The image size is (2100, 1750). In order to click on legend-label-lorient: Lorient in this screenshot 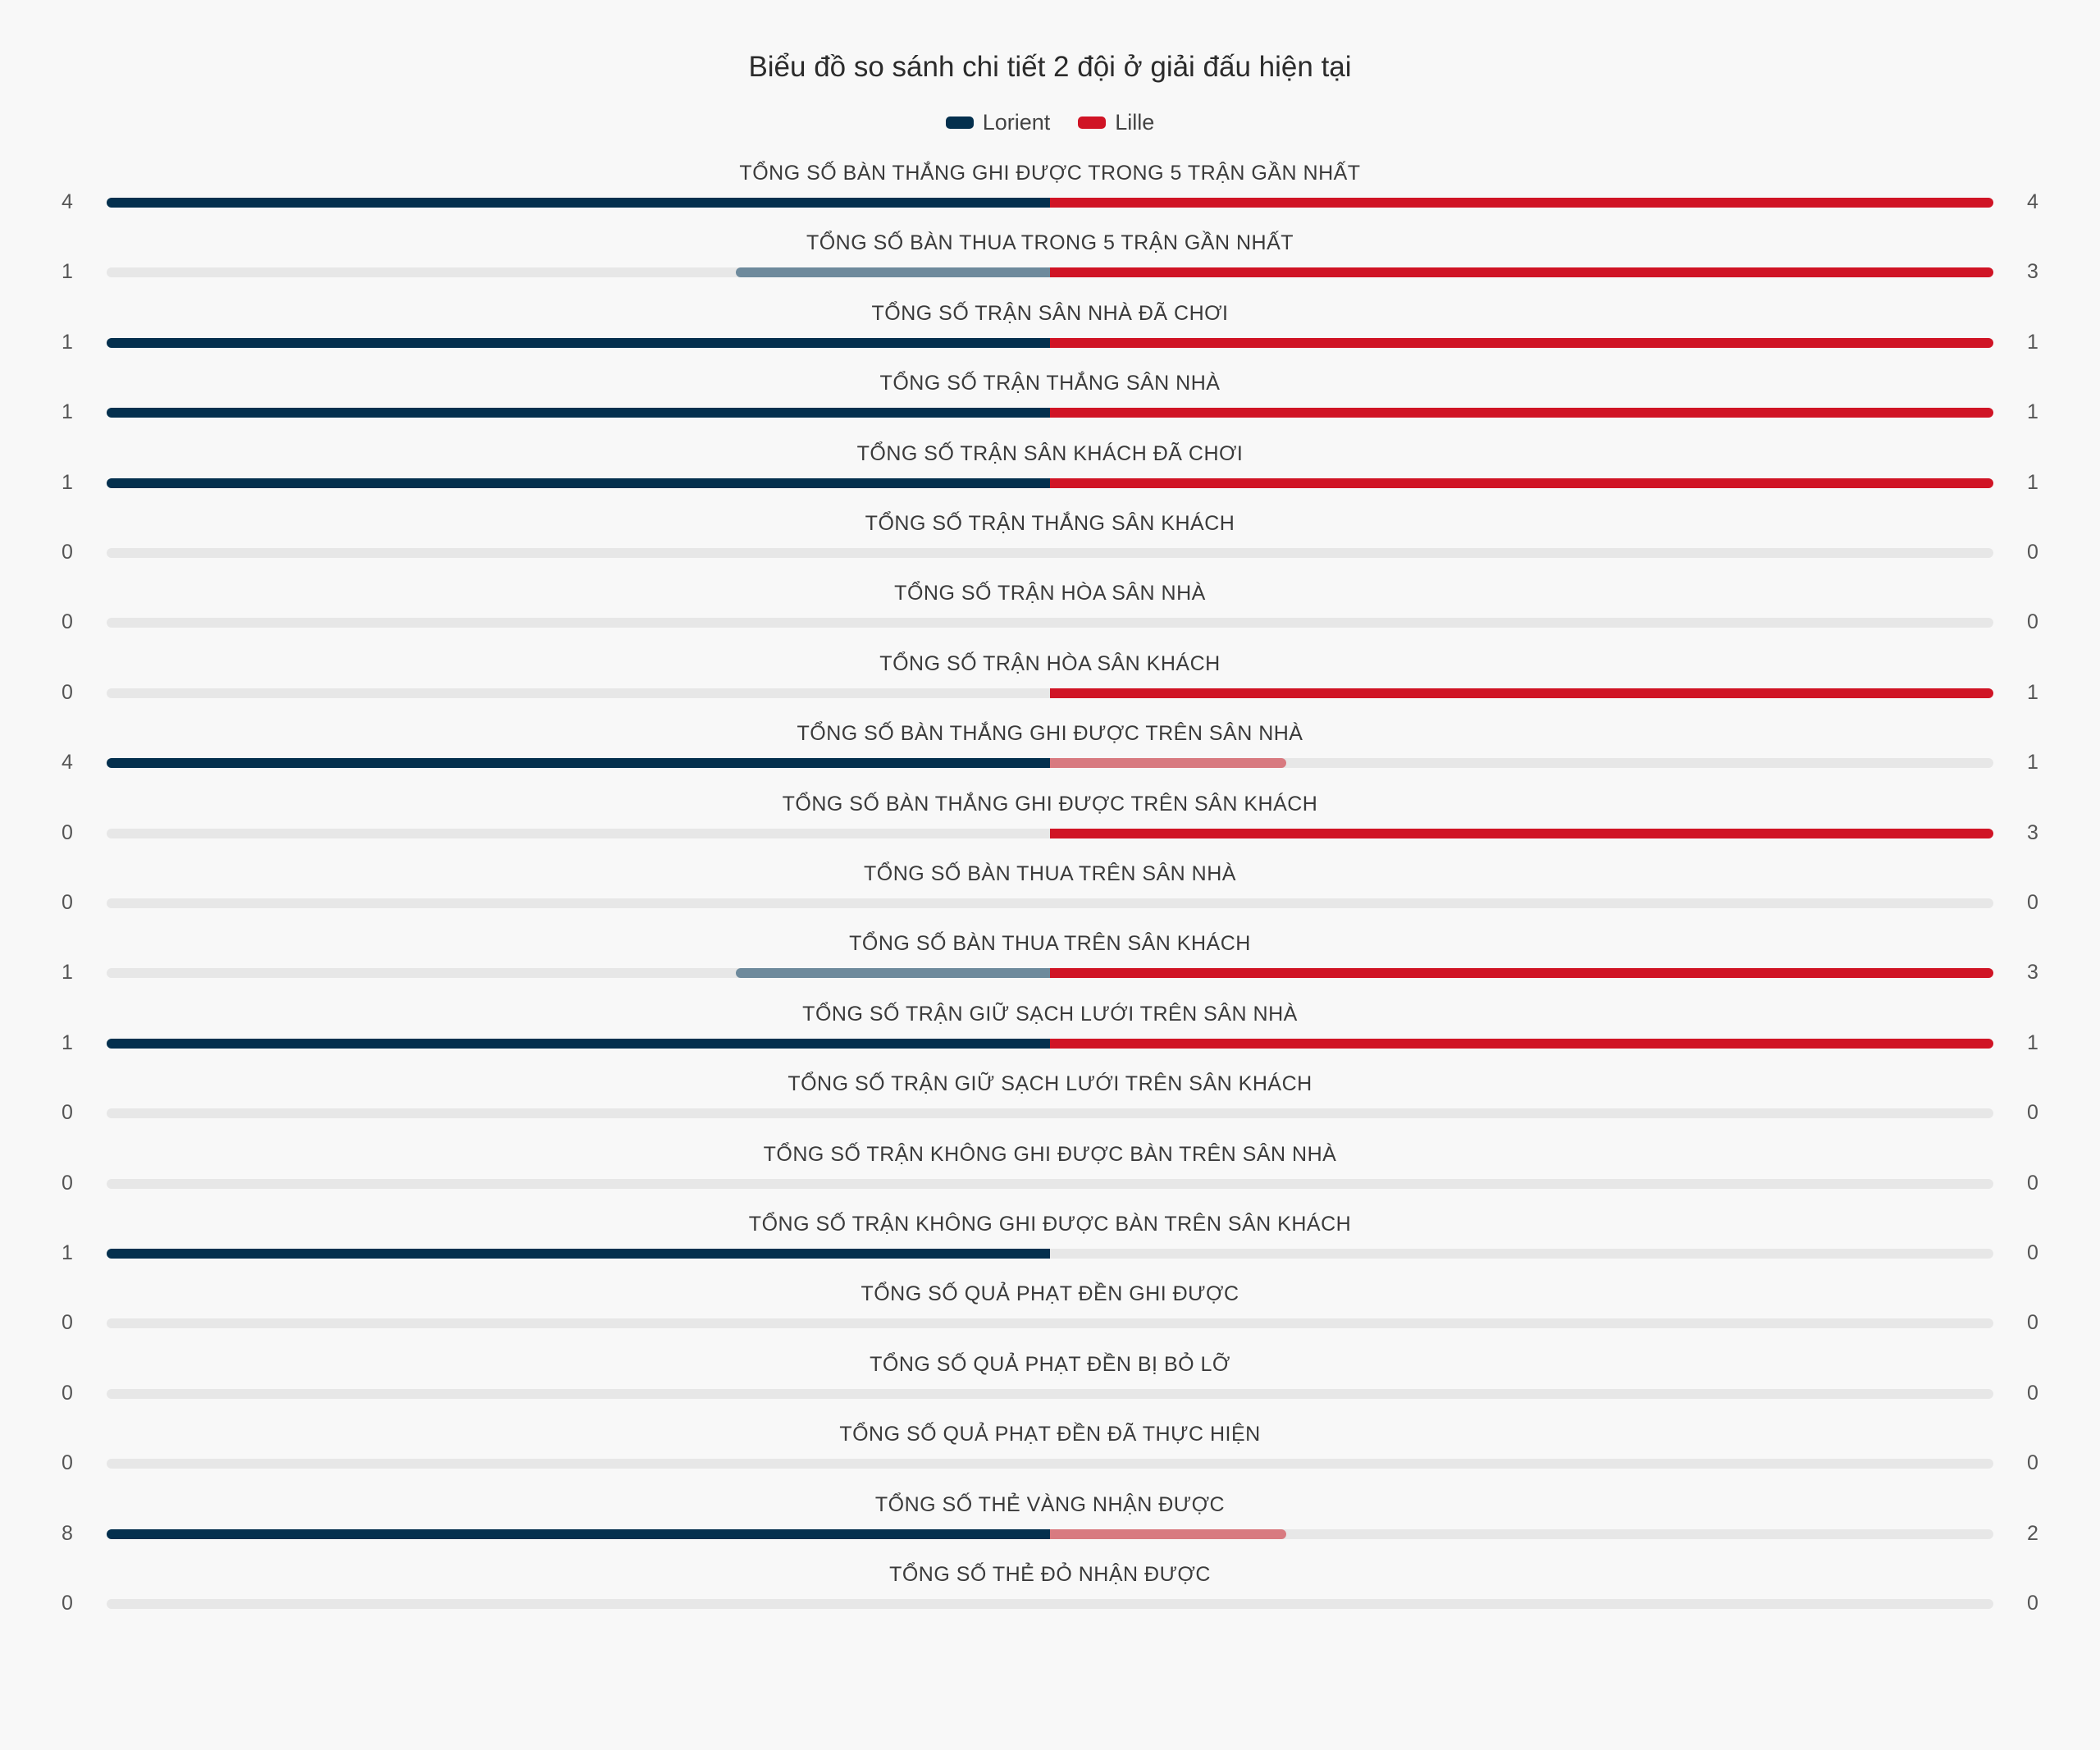, I will do `click(1017, 122)`.